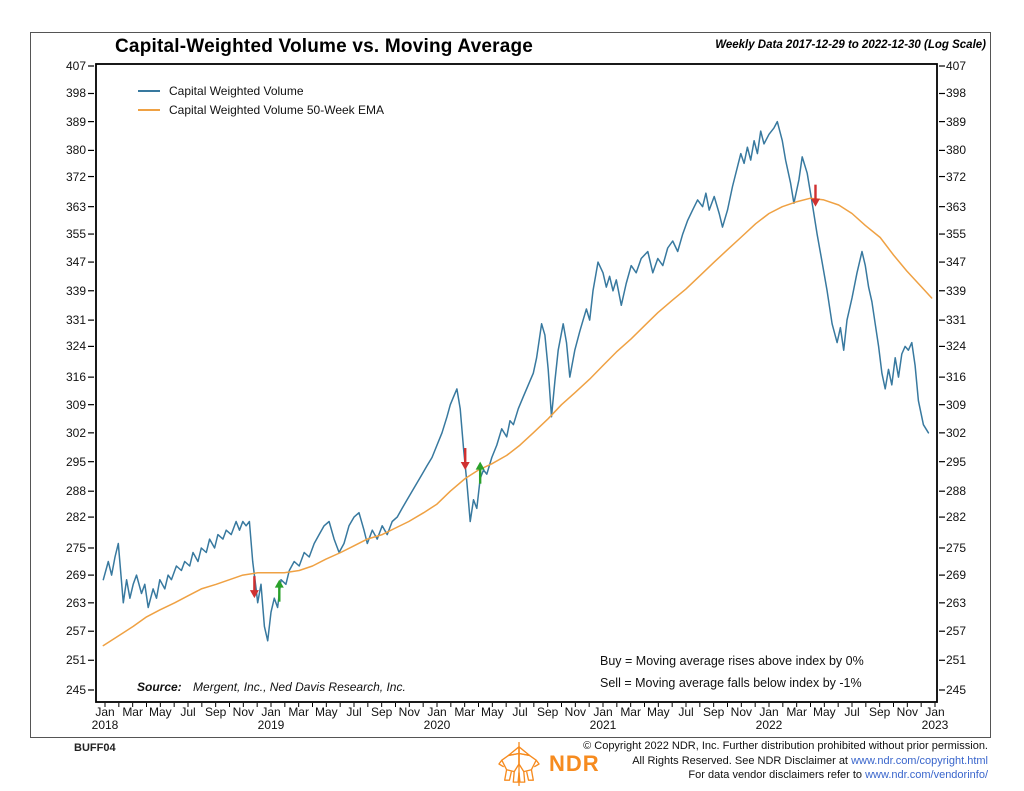 The width and height of the screenshot is (1024, 791). What do you see at coordinates (437, 725) in the screenshot?
I see `x-tick-label-year: 2020` at bounding box center [437, 725].